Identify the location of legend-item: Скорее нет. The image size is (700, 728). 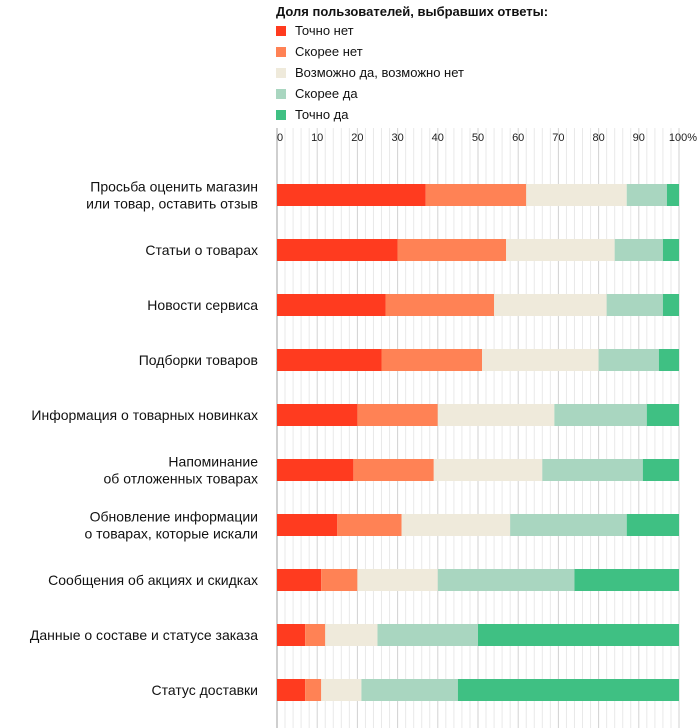
(319, 51).